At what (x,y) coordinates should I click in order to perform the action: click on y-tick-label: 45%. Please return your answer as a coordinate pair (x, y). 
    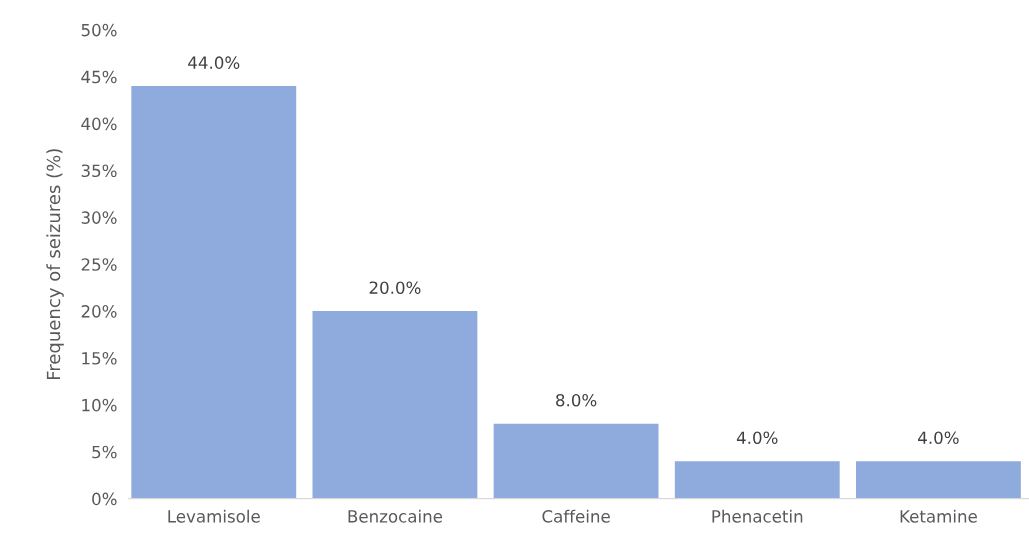
    Looking at the image, I should click on (99, 77).